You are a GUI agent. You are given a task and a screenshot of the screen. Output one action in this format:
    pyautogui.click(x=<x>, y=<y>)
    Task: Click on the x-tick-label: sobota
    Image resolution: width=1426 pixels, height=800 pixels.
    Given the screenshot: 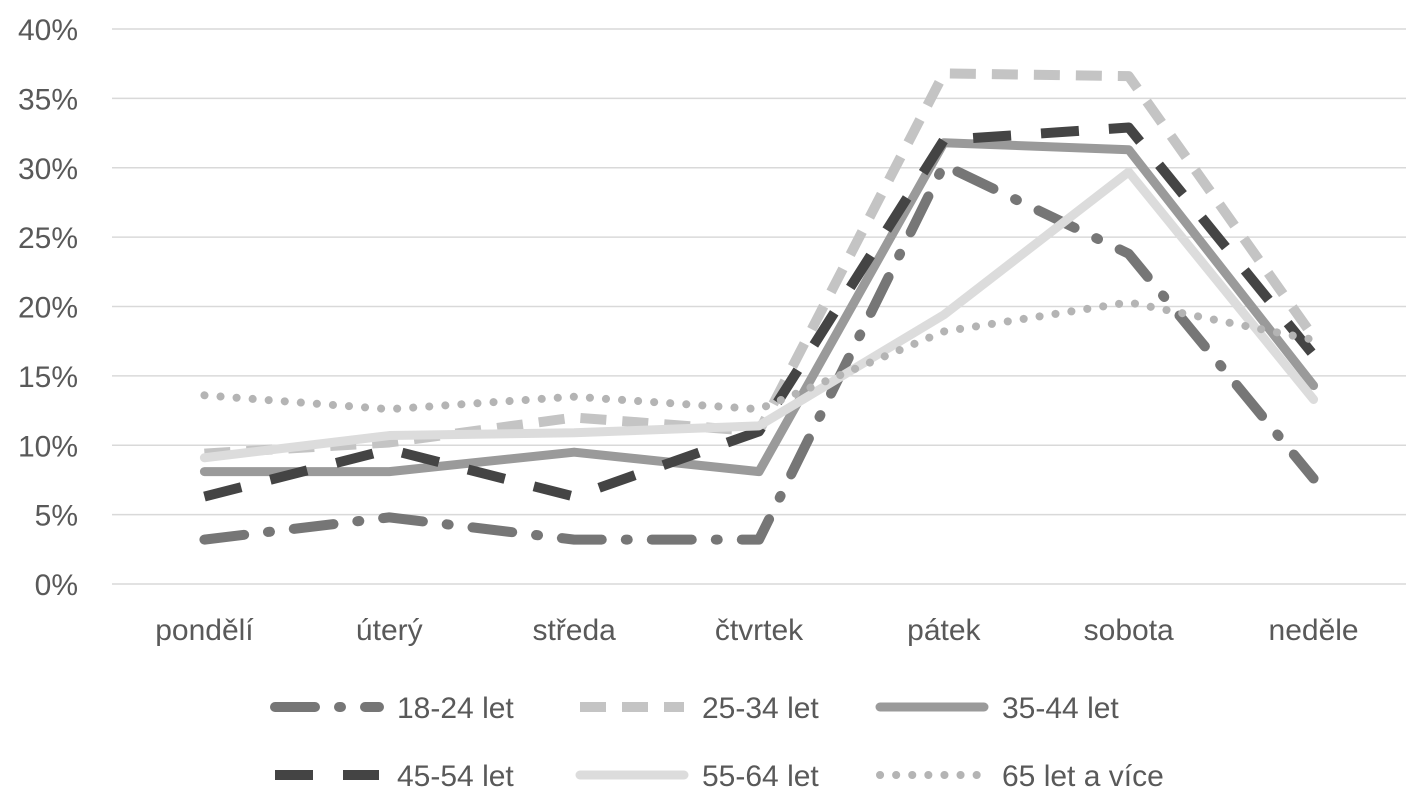 What is the action you would take?
    pyautogui.click(x=1129, y=630)
    